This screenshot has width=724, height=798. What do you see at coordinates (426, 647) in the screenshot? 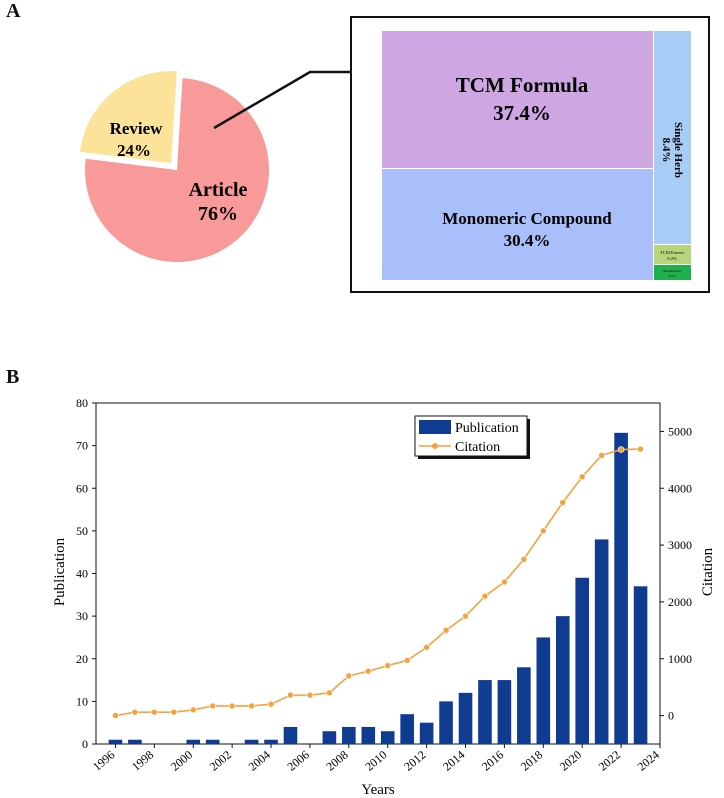
I see `citation-point-2012` at bounding box center [426, 647].